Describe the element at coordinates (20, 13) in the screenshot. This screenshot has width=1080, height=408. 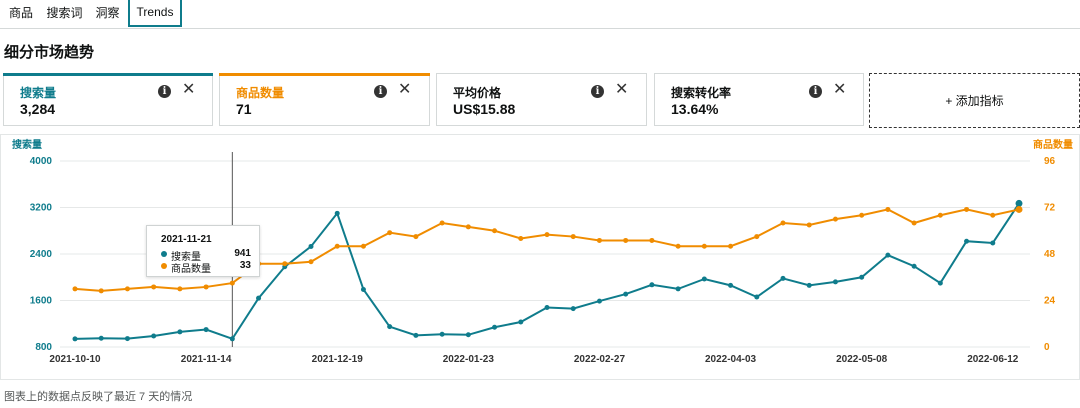
I see `tab-products: 商品` at that location.